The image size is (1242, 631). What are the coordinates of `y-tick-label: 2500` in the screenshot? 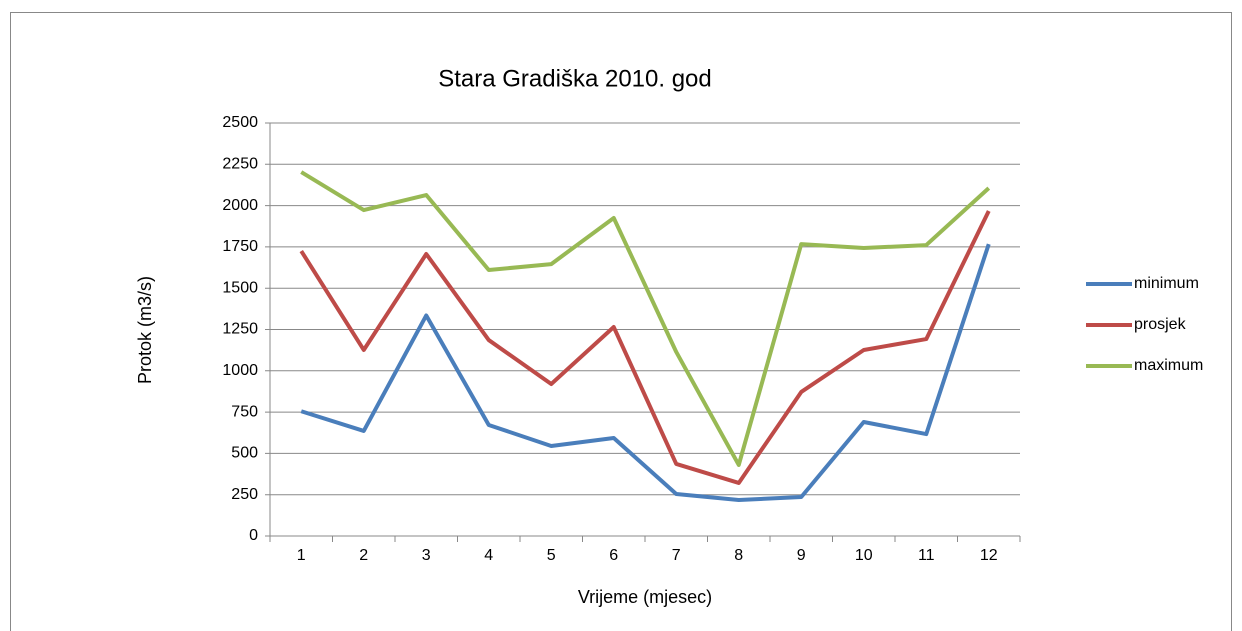 It's located at (240, 122).